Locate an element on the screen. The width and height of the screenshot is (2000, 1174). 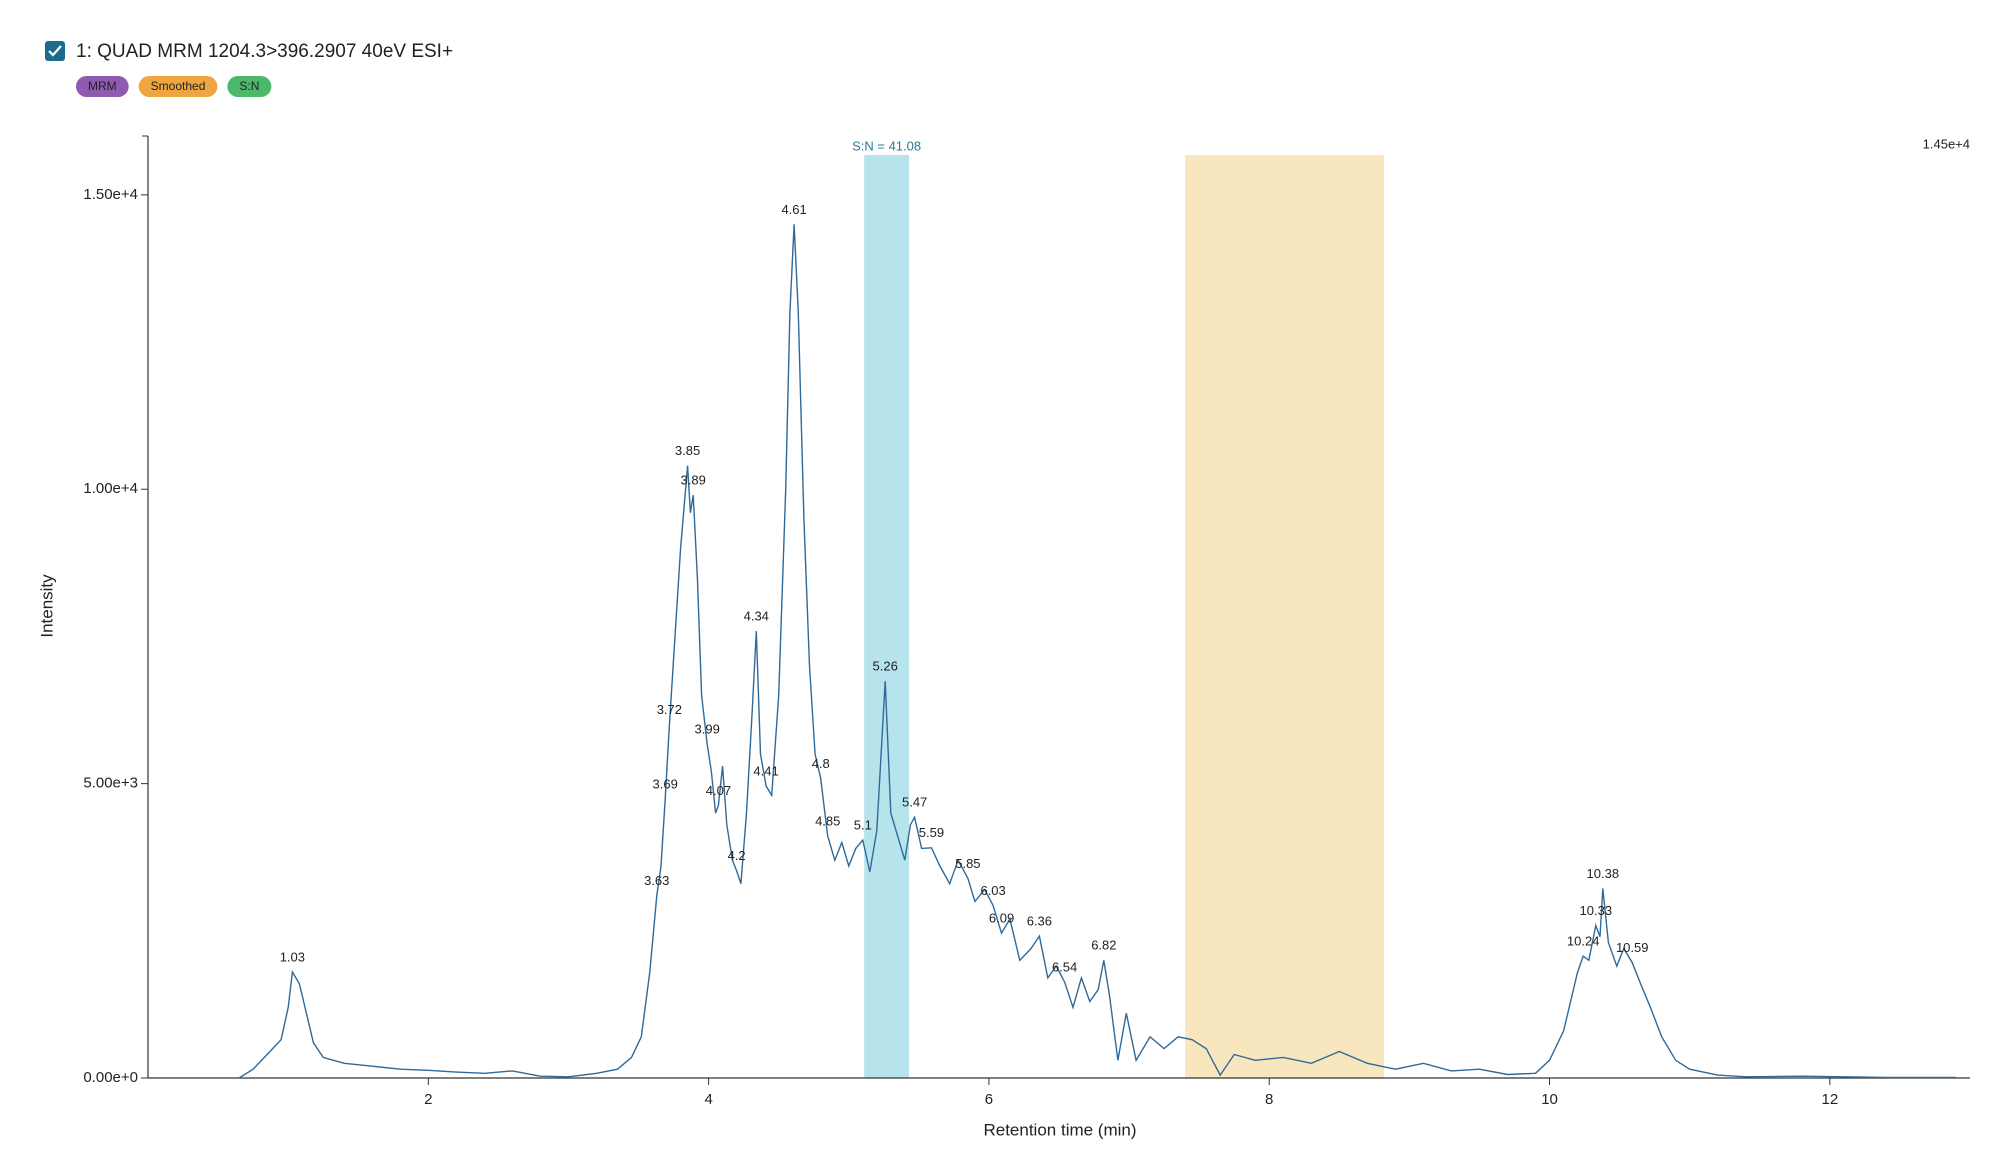
x-tick-label: 8 is located at coordinates (1269, 1099).